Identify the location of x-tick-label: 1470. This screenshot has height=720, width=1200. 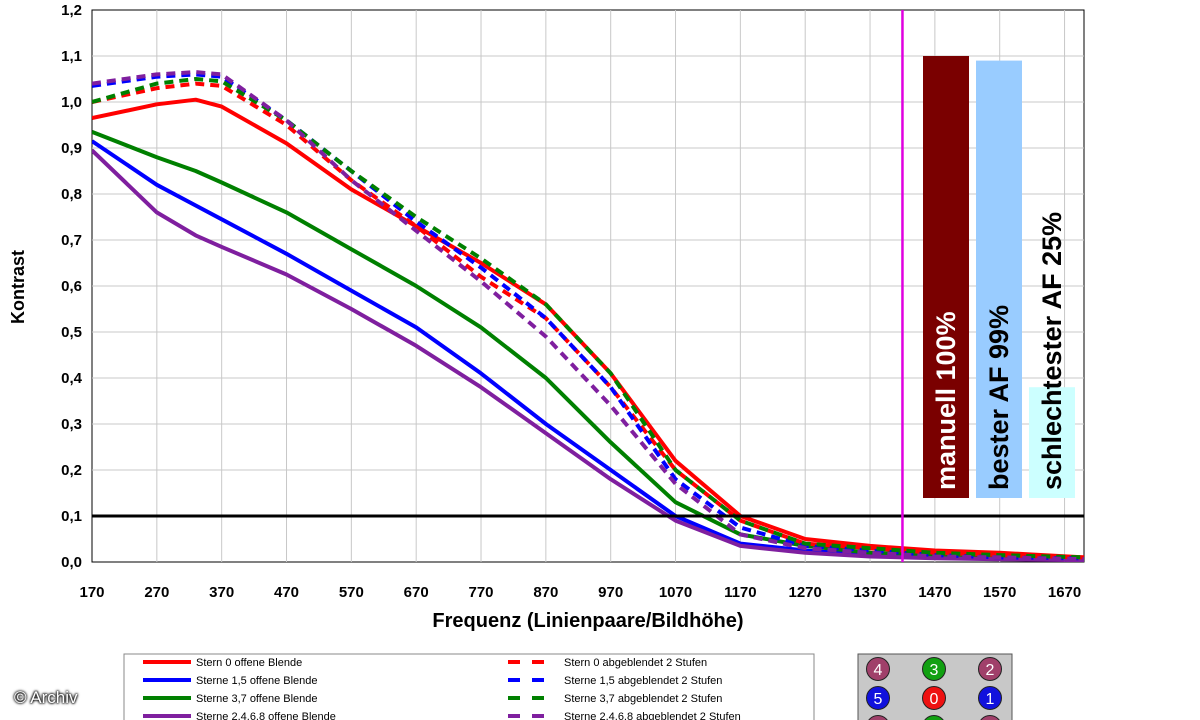
(934, 592).